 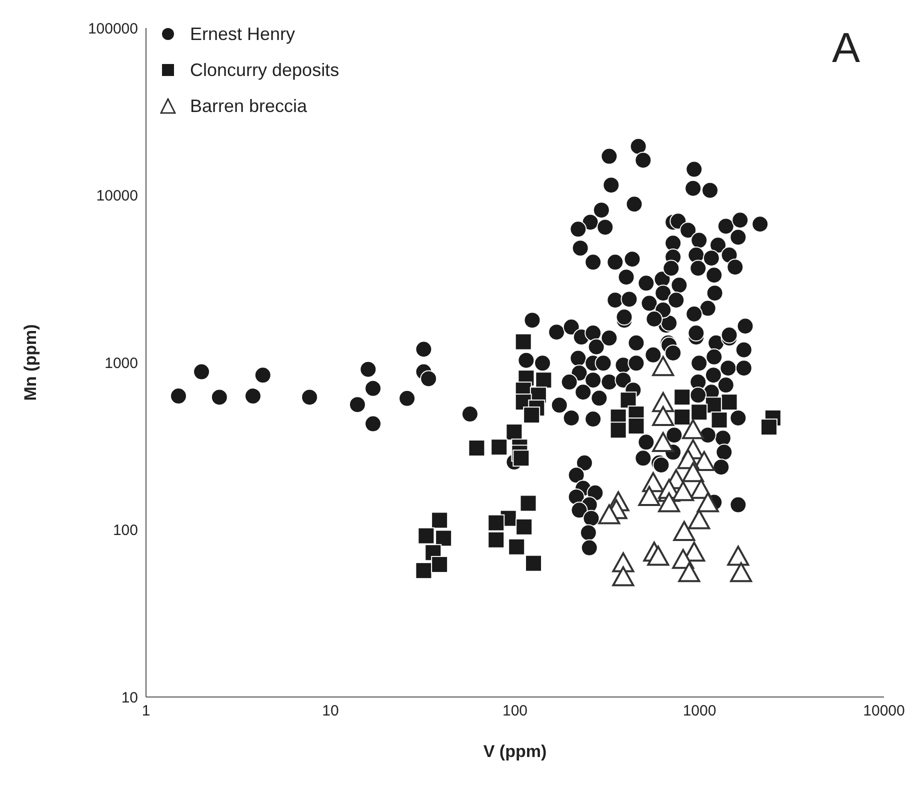 I want to click on x-axis-title: V (ppm), so click(x=515, y=751).